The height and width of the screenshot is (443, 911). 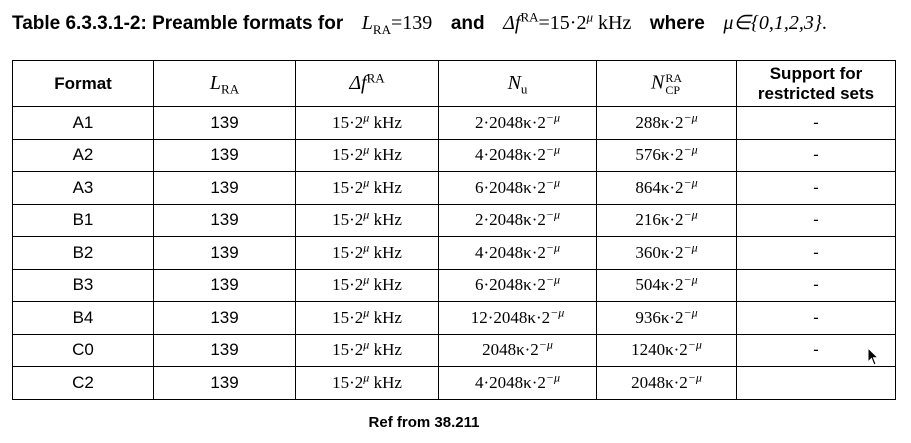 What do you see at coordinates (83, 383) in the screenshot?
I see `cell-format: C2` at bounding box center [83, 383].